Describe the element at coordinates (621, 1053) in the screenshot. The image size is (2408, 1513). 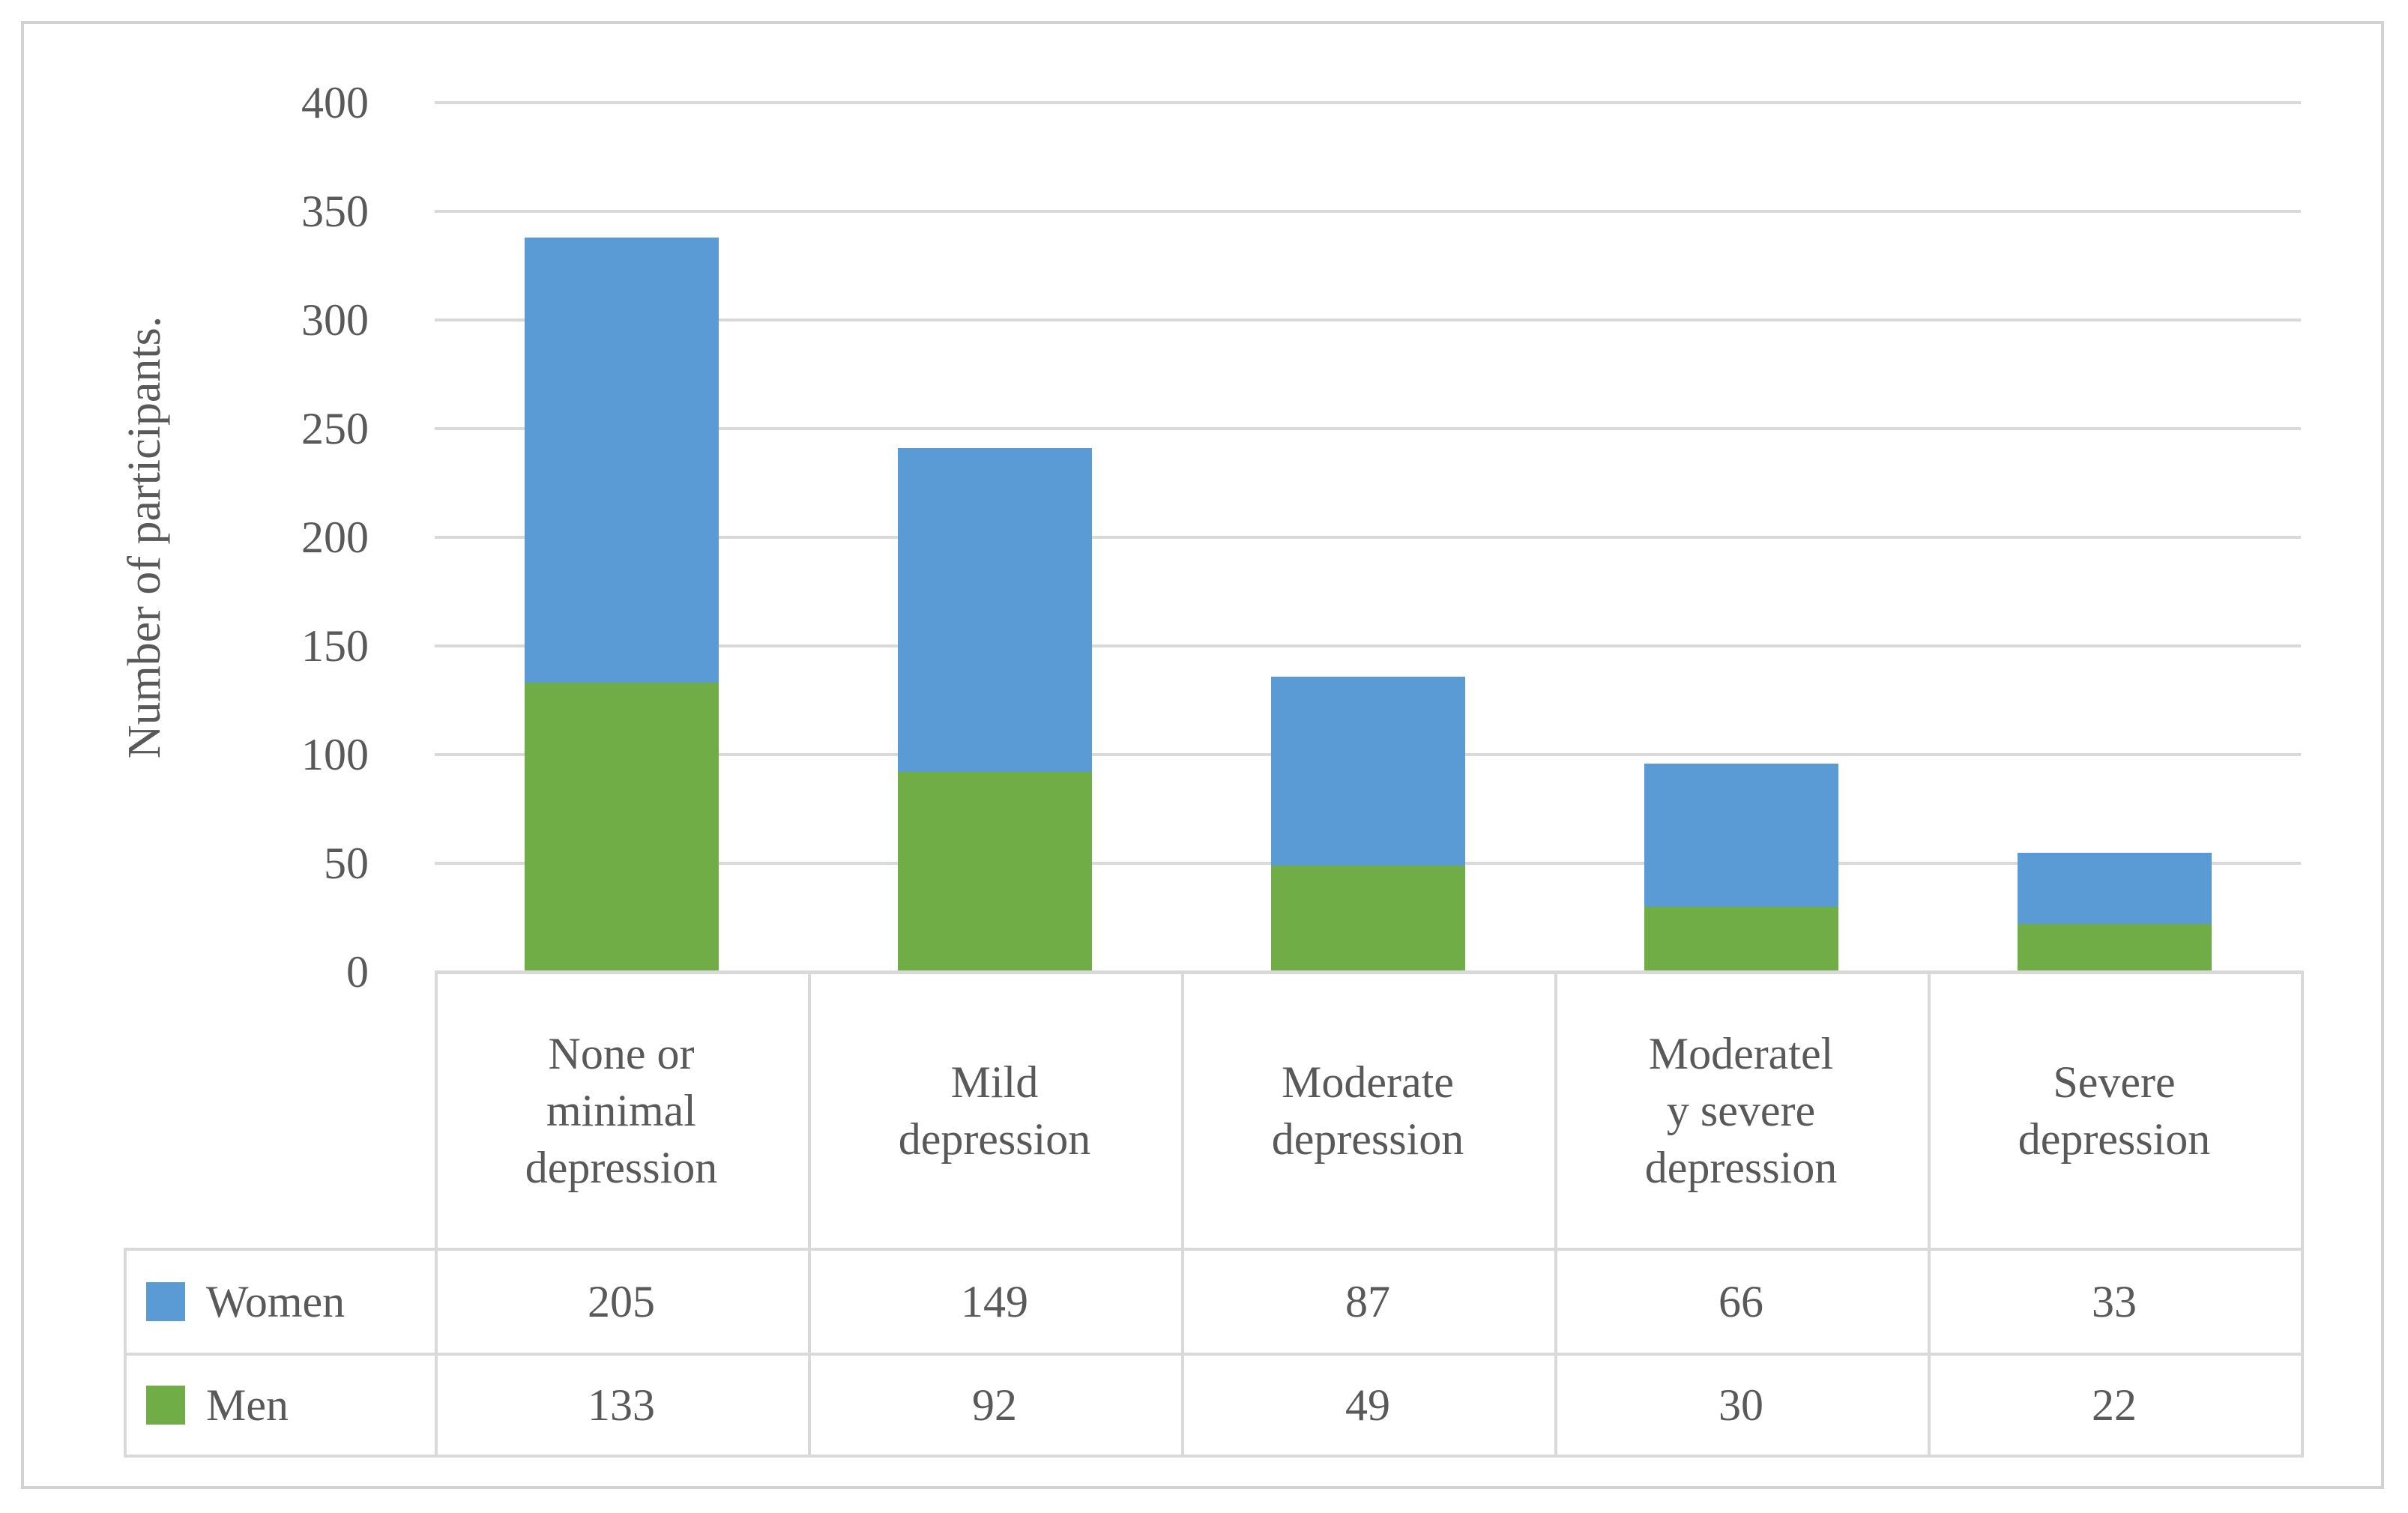
I see `category-header-line: None or` at that location.